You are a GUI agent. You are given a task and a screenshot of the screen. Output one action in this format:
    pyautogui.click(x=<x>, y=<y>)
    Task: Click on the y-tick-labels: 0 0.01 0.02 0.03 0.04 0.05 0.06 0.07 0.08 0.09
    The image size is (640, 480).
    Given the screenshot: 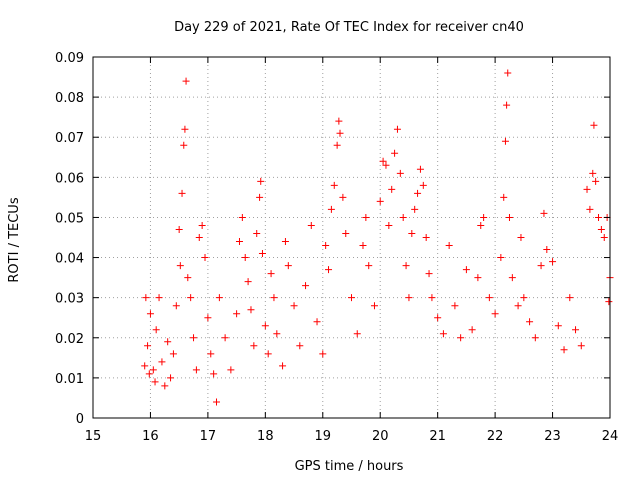 What is the action you would take?
    pyautogui.click(x=69, y=239)
    